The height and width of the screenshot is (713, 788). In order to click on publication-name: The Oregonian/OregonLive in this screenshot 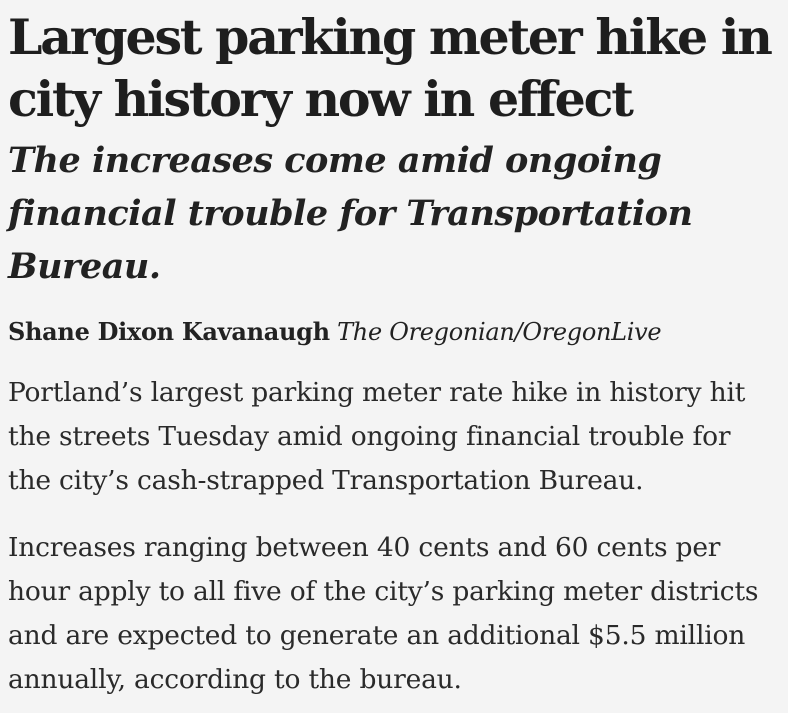, I will do `click(499, 332)`.